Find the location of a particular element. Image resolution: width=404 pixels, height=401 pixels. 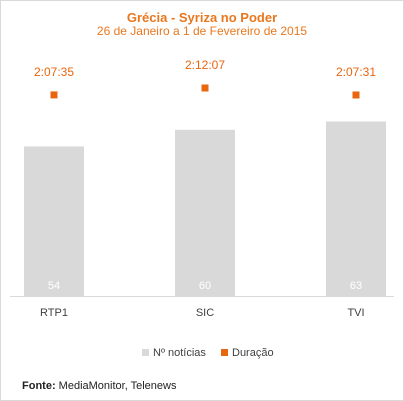

x-tick-label-rtp1: RTP1 is located at coordinates (54, 313).